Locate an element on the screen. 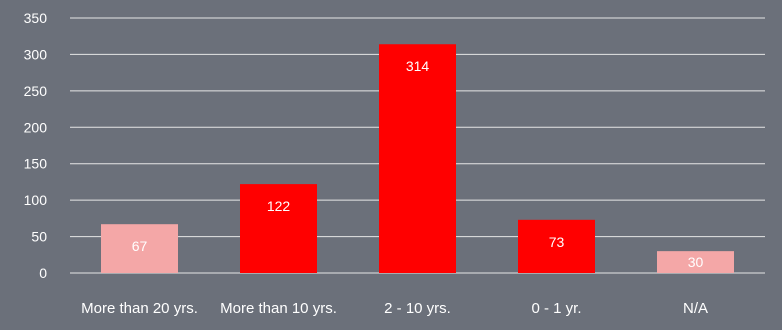 The width and height of the screenshot is (782, 330). y-tick-label: 200 is located at coordinates (36, 127).